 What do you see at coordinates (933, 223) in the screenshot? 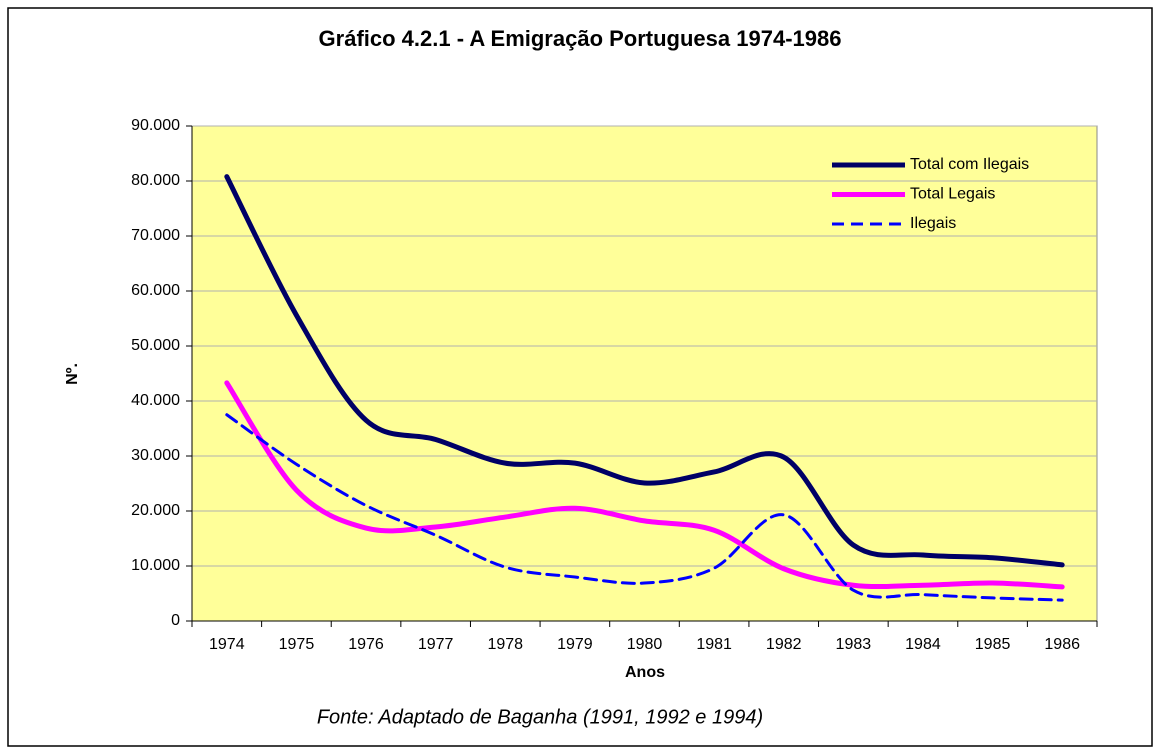
I see `legend-label: Ilegais` at bounding box center [933, 223].